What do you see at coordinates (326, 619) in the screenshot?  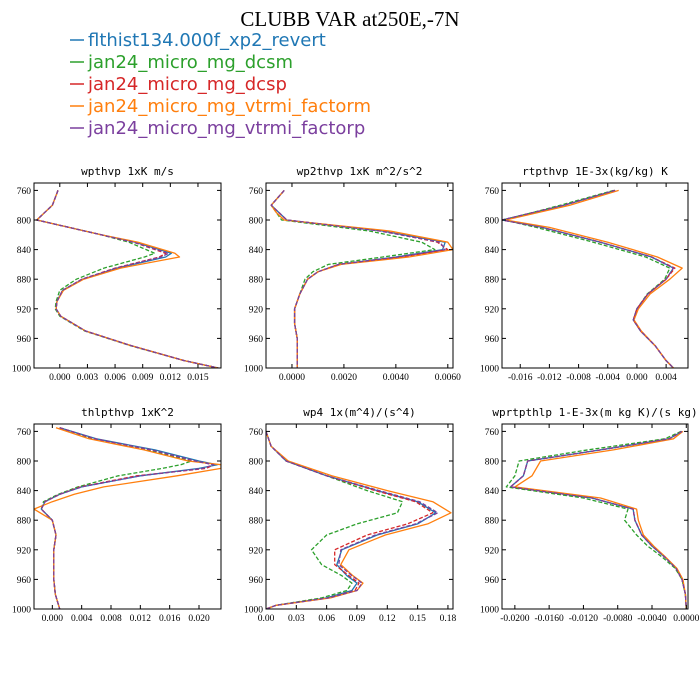 I see `x-tick-label: 0.06` at bounding box center [326, 619].